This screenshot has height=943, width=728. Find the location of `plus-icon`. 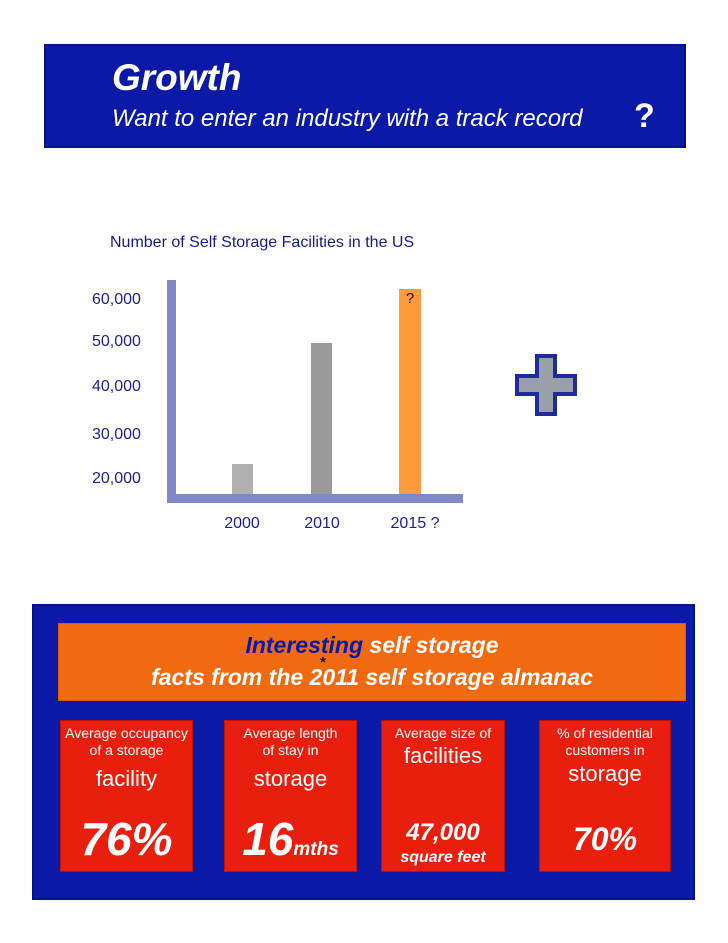

plus-icon is located at coordinates (546, 385).